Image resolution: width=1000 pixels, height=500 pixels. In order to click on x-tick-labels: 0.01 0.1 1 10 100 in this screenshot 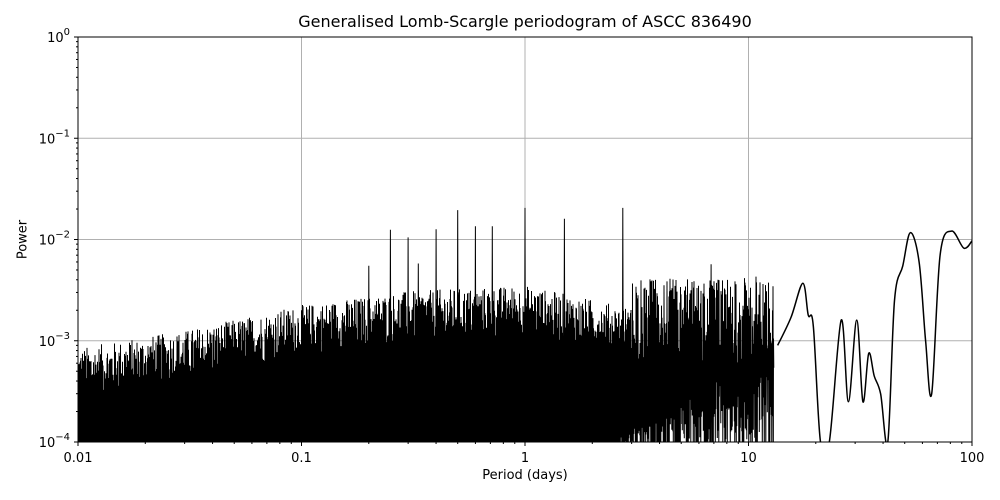, I will do `click(524, 458)`.